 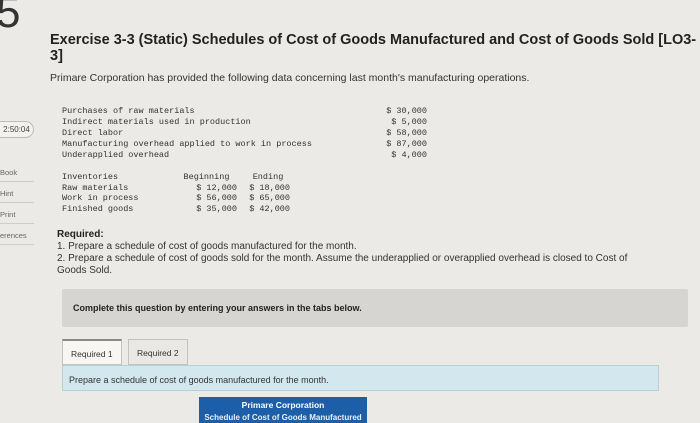 What do you see at coordinates (98, 208) in the screenshot?
I see `table-cell: Finished goods` at bounding box center [98, 208].